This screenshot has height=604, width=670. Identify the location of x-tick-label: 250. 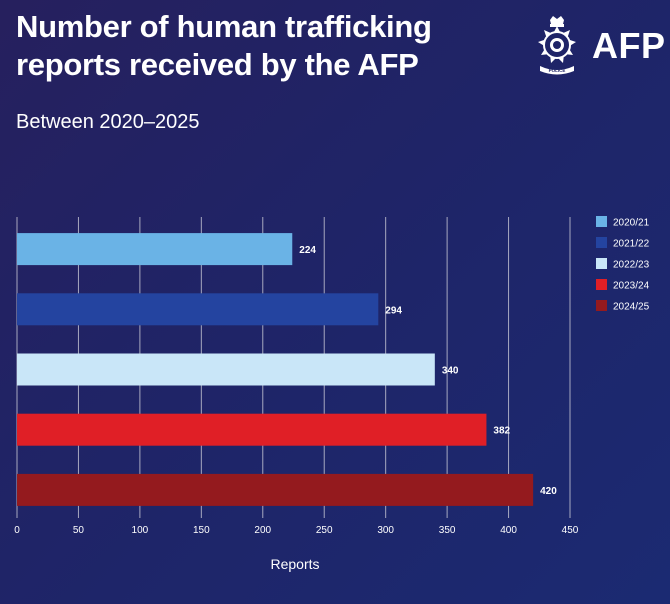
(324, 530).